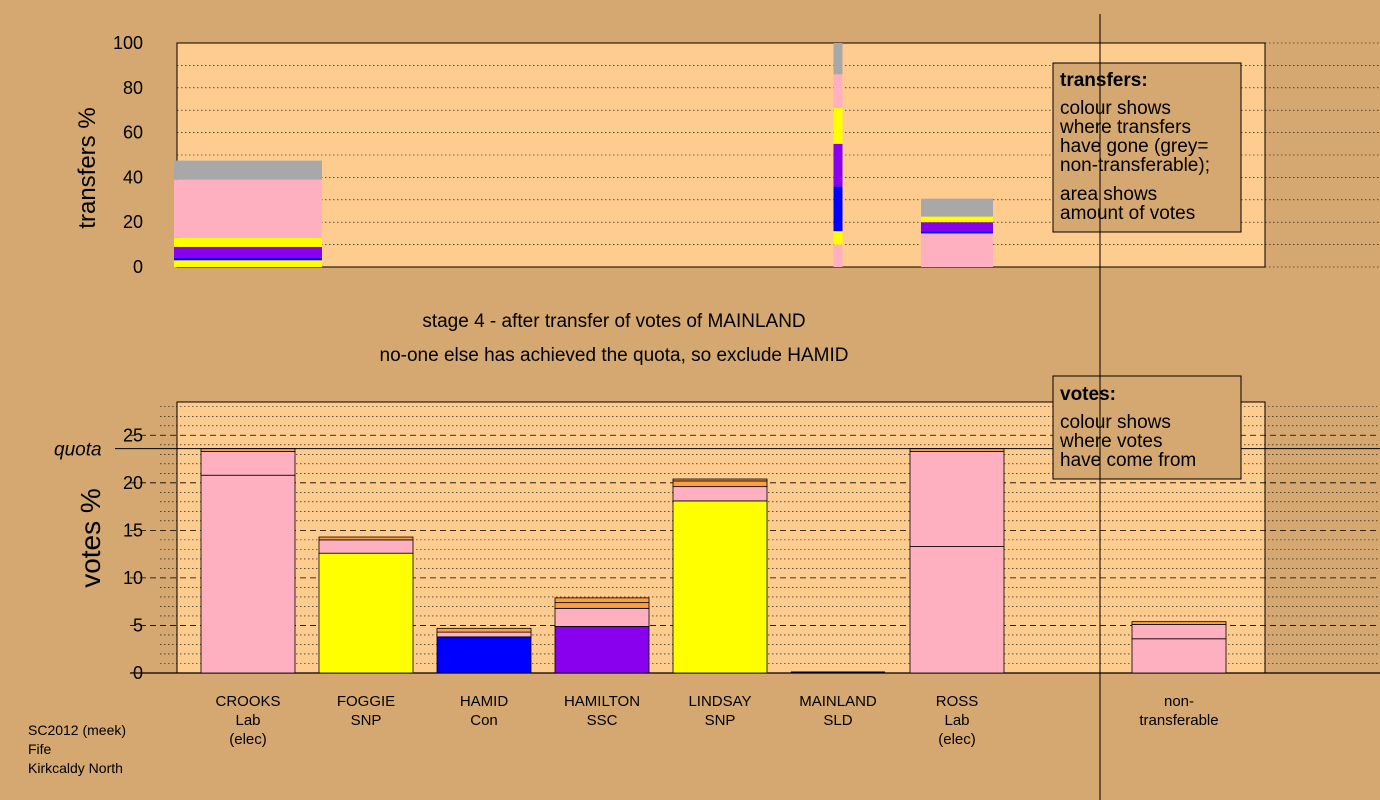 The width and height of the screenshot is (1380, 800). What do you see at coordinates (40, 749) in the screenshot?
I see `source-line: Fife` at bounding box center [40, 749].